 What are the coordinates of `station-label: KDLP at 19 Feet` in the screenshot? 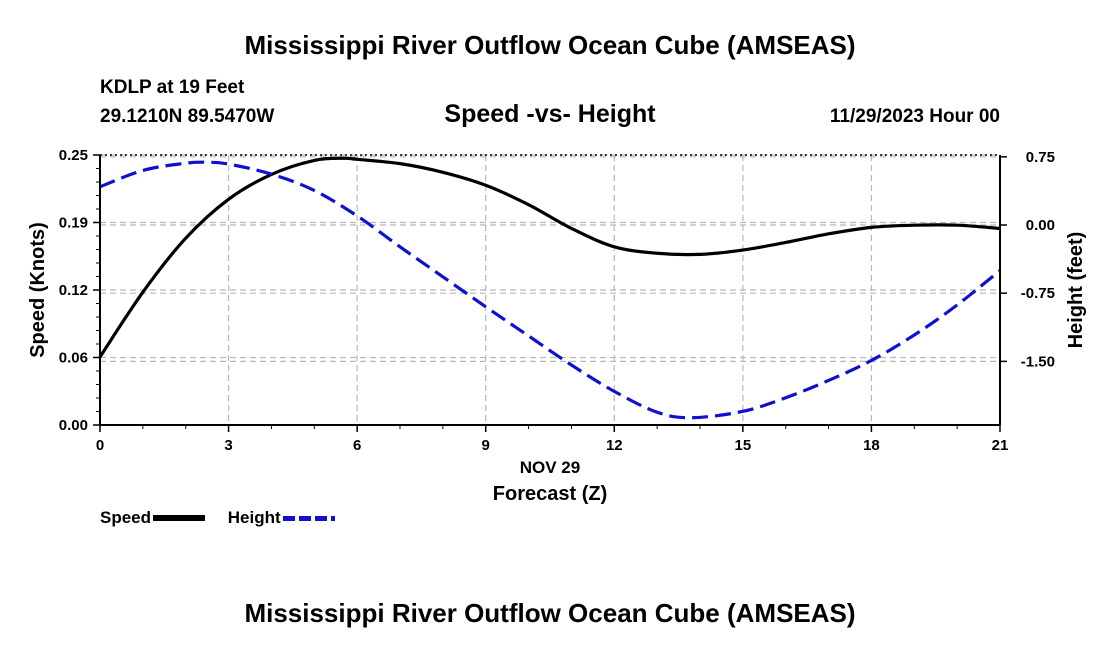 It's located at (172, 87).